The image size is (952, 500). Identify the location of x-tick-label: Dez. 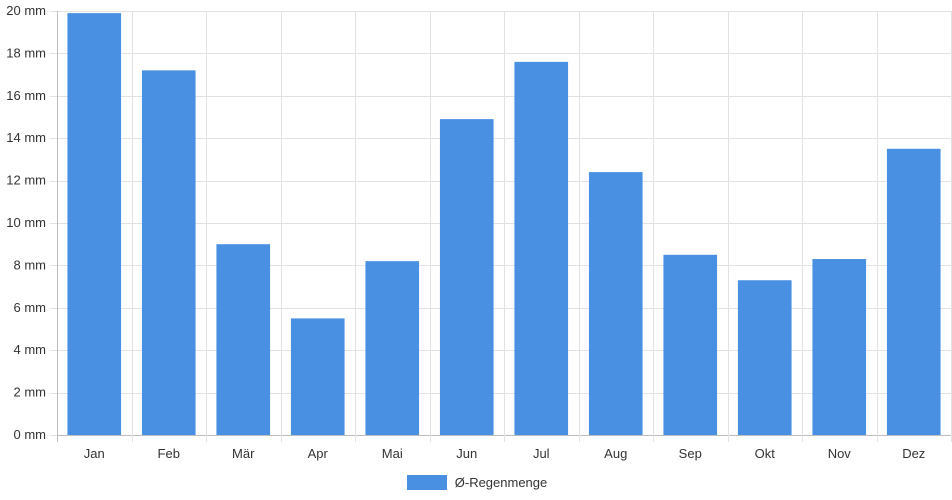
(913, 453).